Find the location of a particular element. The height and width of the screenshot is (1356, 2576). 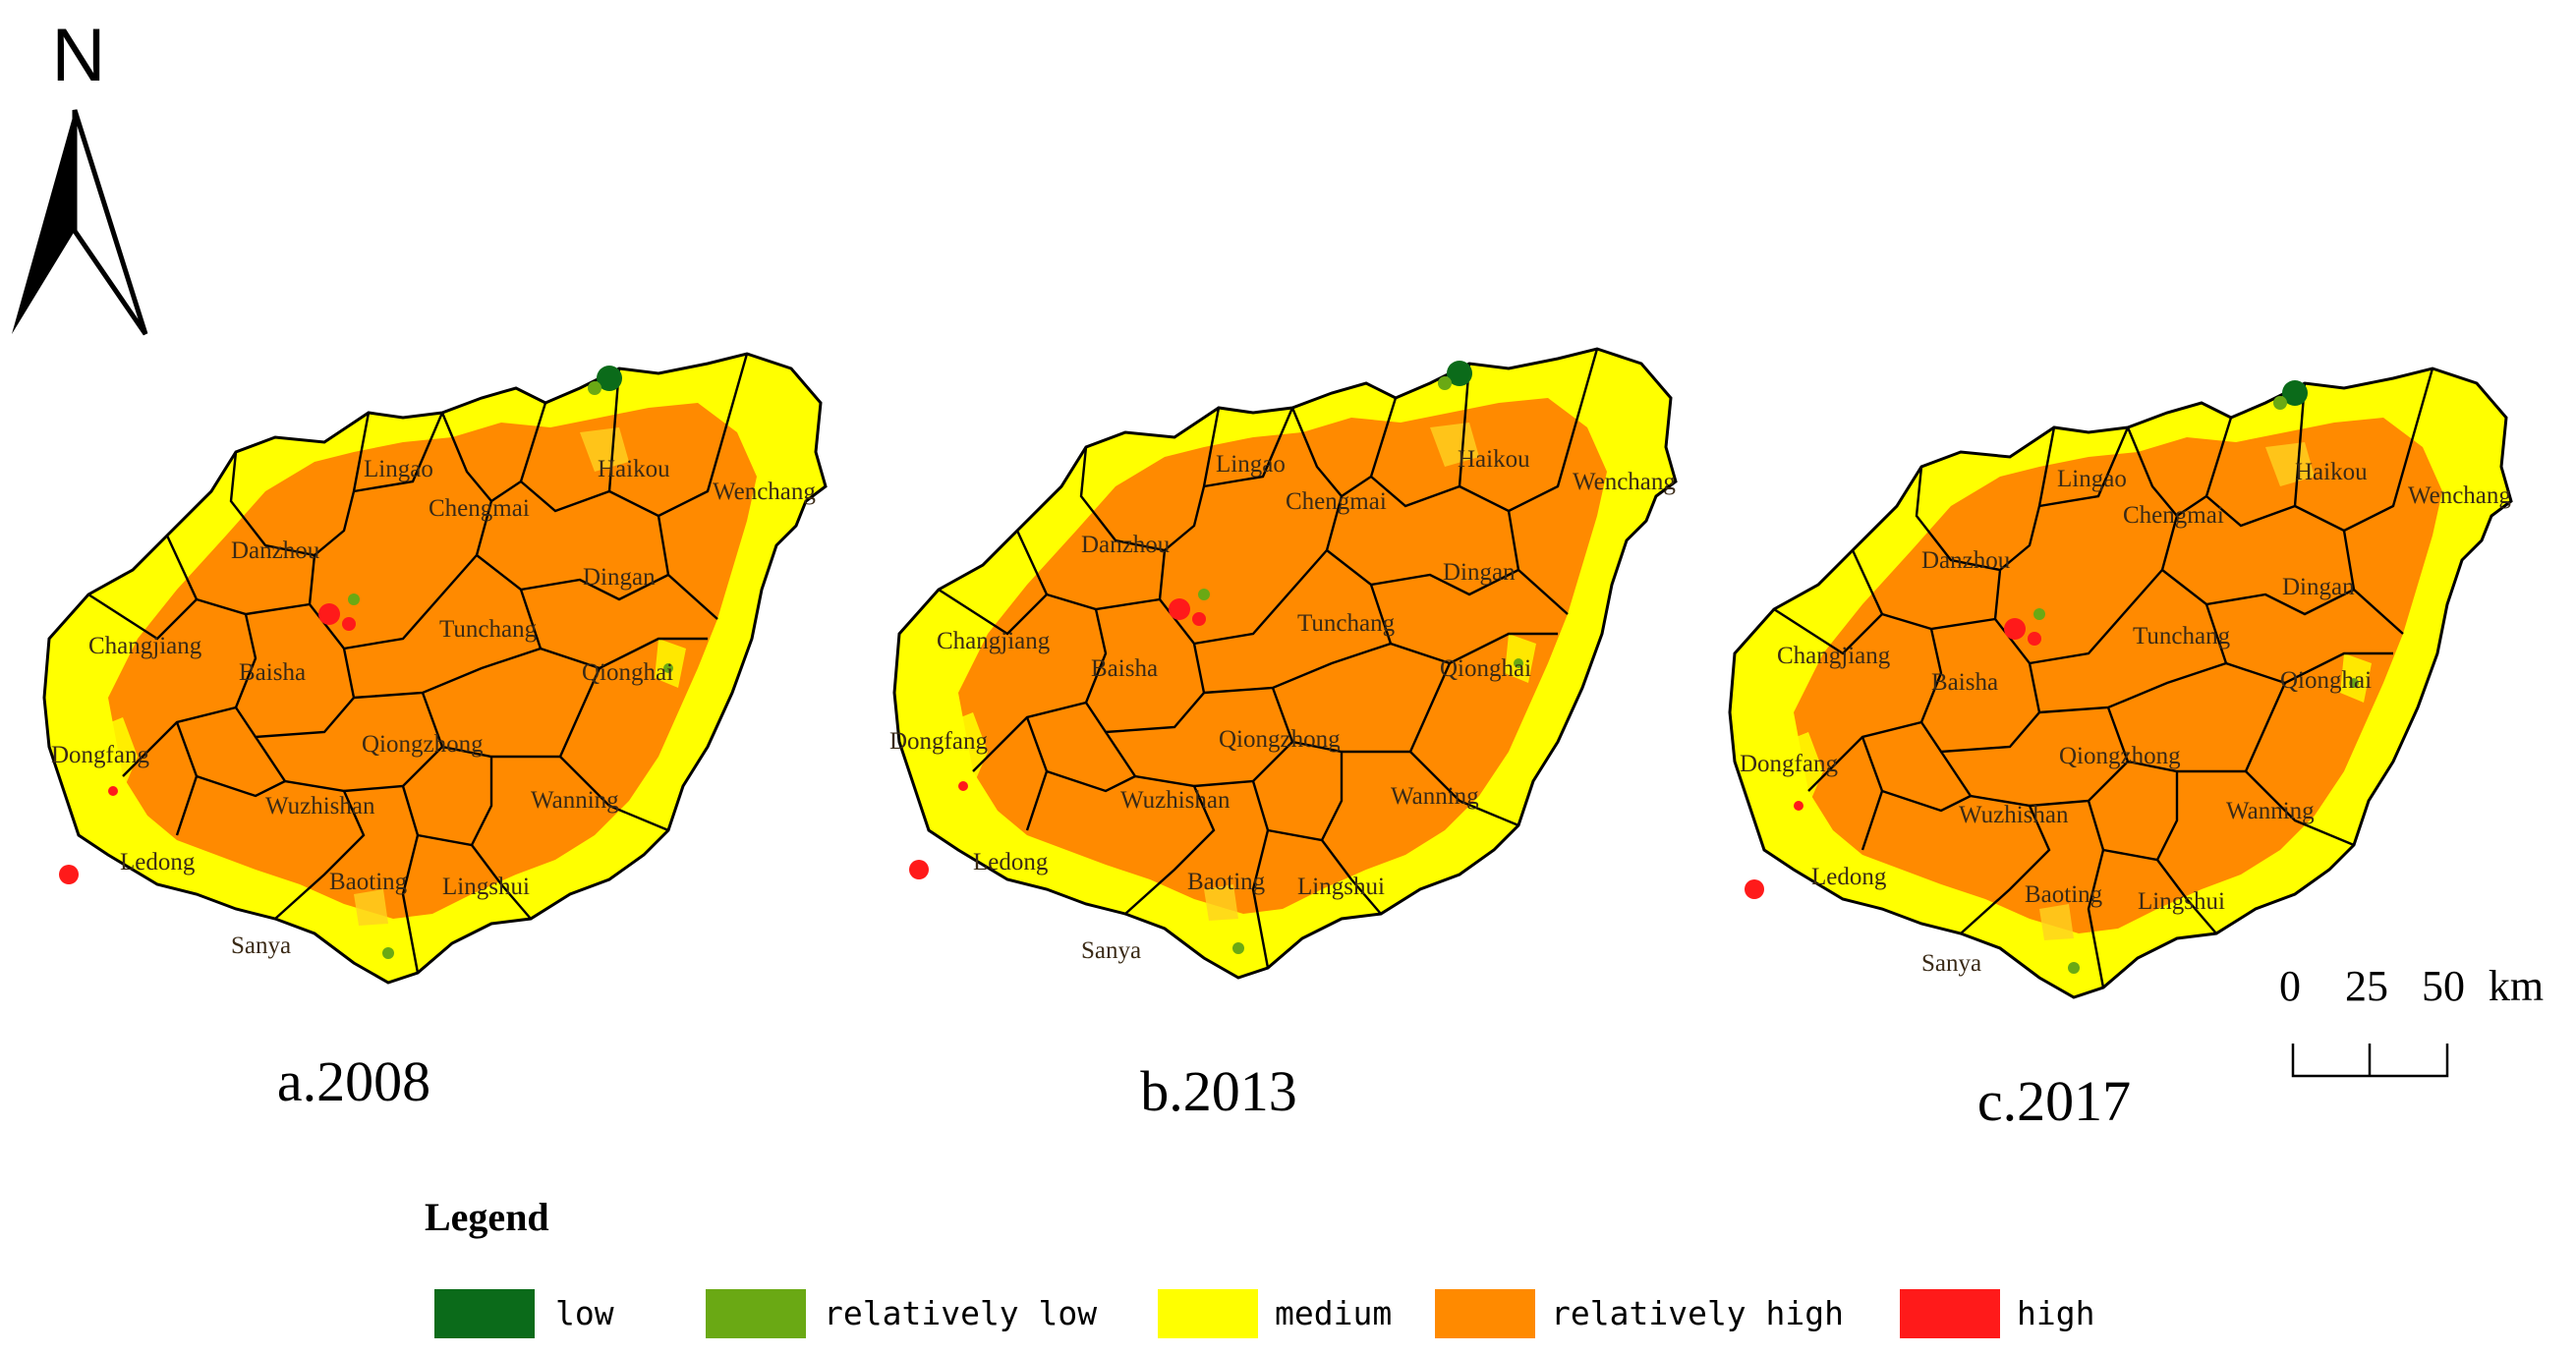

legend-swatch-relatively-low is located at coordinates (756, 1313).